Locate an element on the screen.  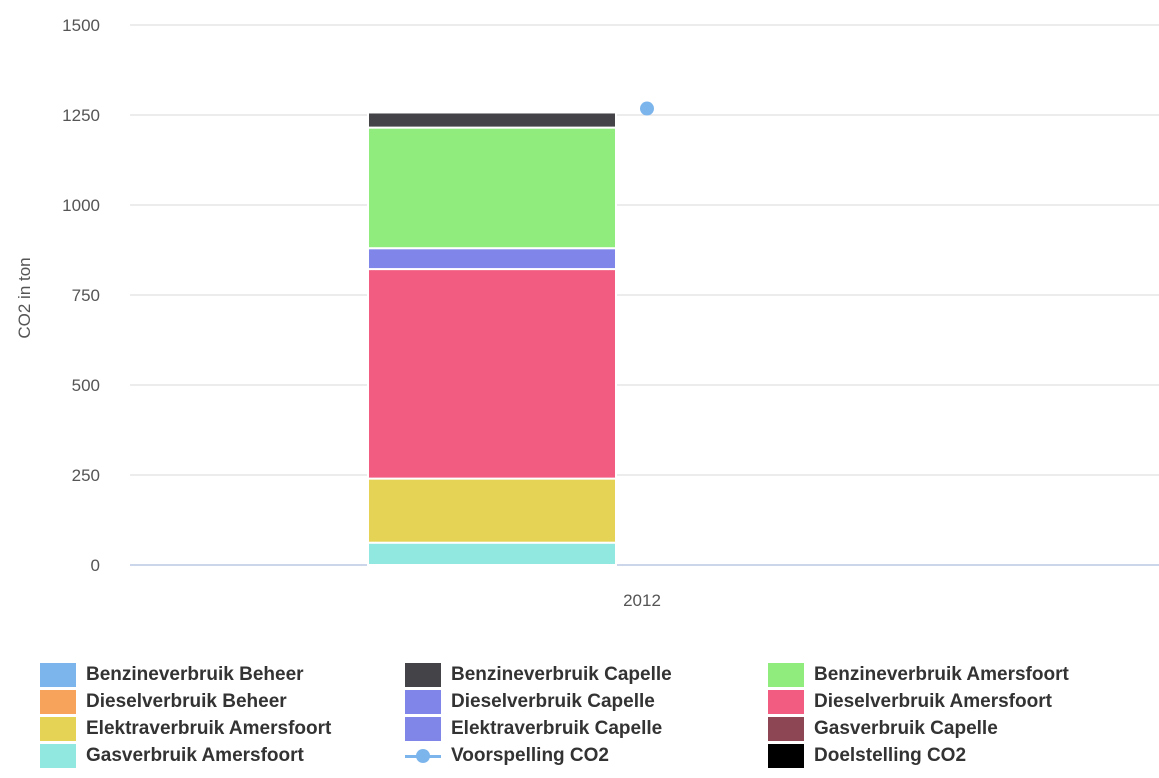
legend-item: Dieselverbruik Beheer is located at coordinates (163, 702).